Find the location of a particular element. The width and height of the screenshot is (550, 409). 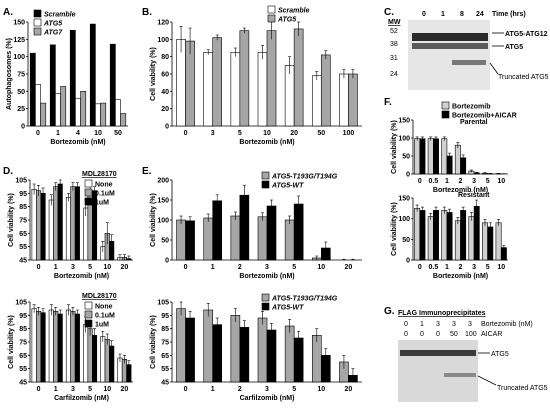

blot-g-row2-label: AICAR is located at coordinates (491, 334).